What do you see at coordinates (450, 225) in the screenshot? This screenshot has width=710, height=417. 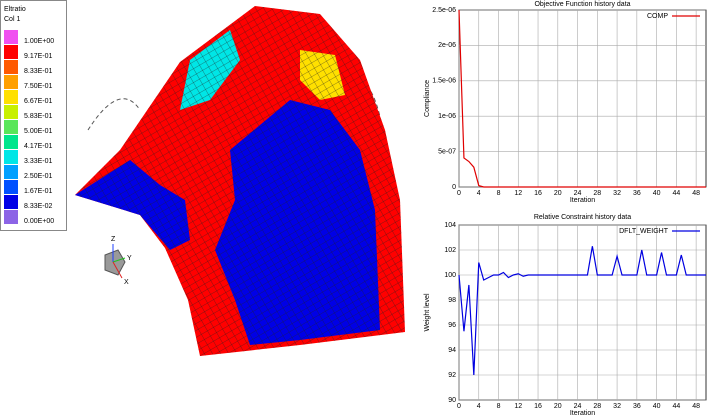 I see `y-tick-label: 104` at bounding box center [450, 225].